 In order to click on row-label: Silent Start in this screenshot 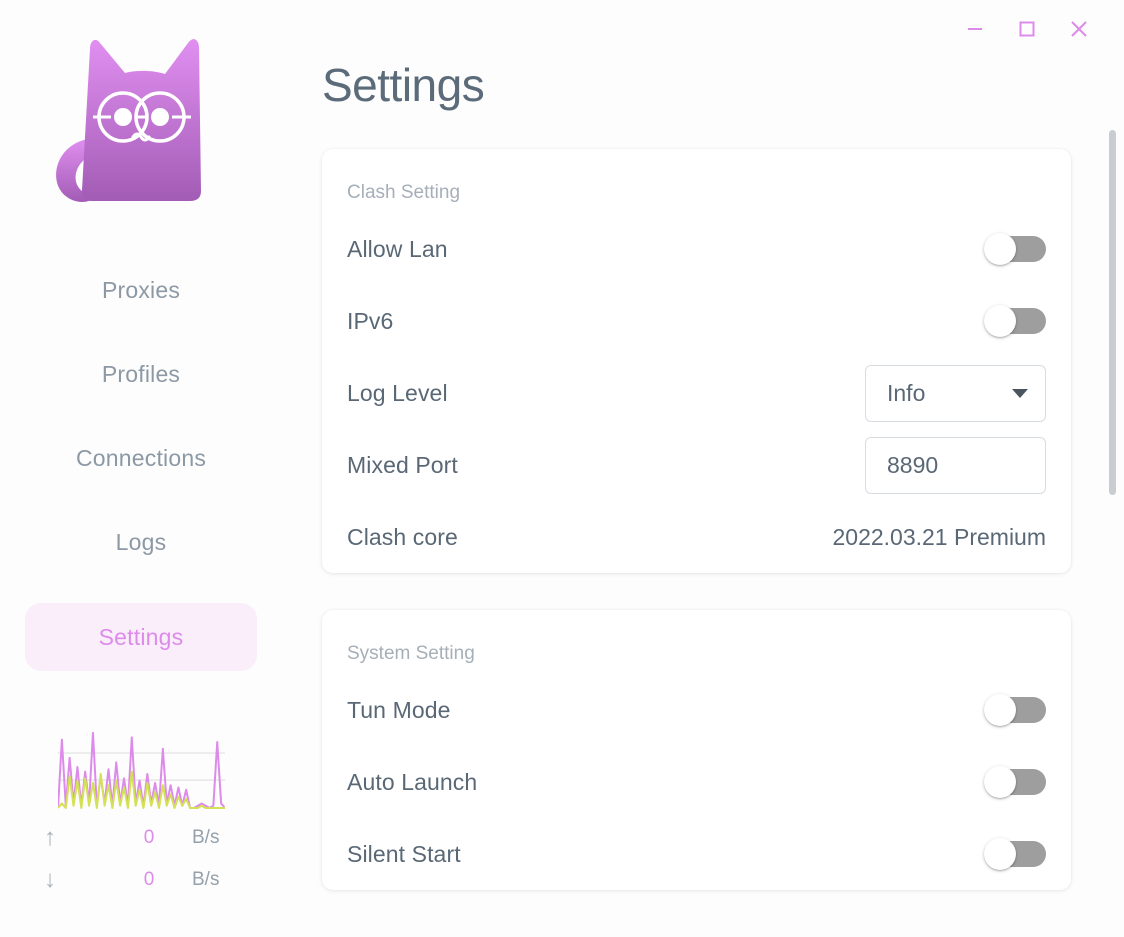, I will do `click(404, 853)`.